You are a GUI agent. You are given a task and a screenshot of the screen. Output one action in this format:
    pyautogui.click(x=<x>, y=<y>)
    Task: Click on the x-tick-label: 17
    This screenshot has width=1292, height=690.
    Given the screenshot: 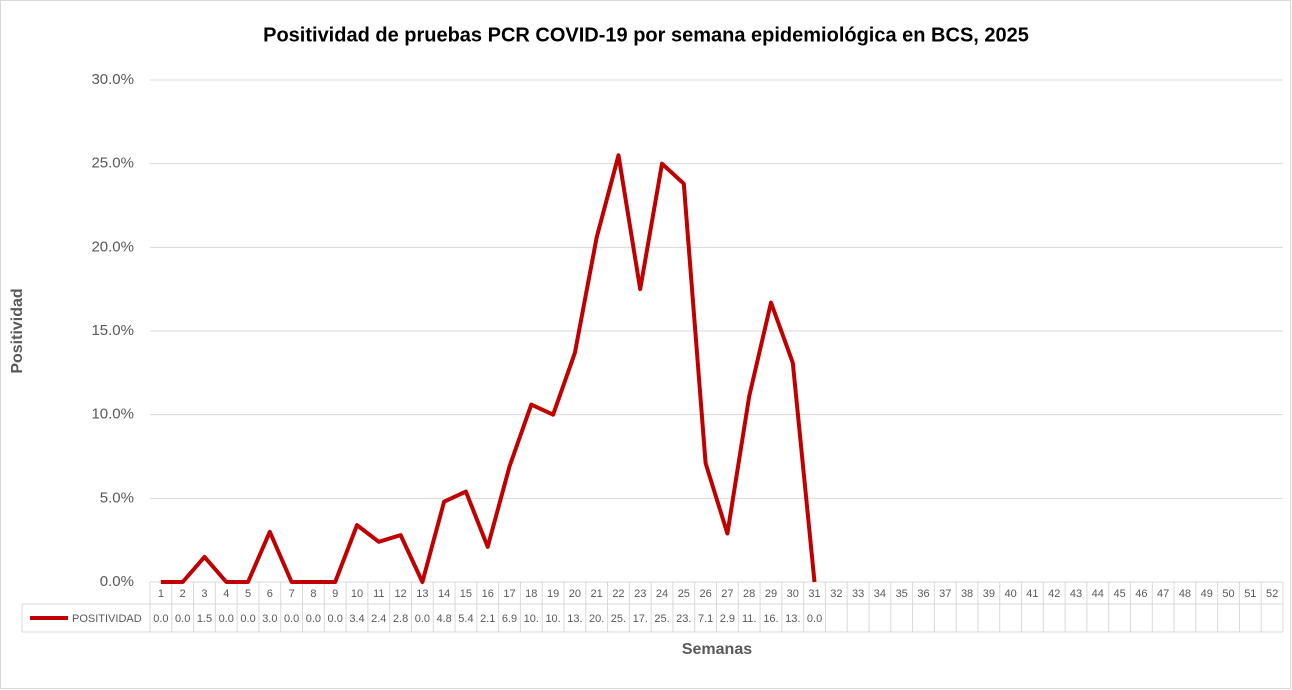 What is the action you would take?
    pyautogui.click(x=509, y=594)
    